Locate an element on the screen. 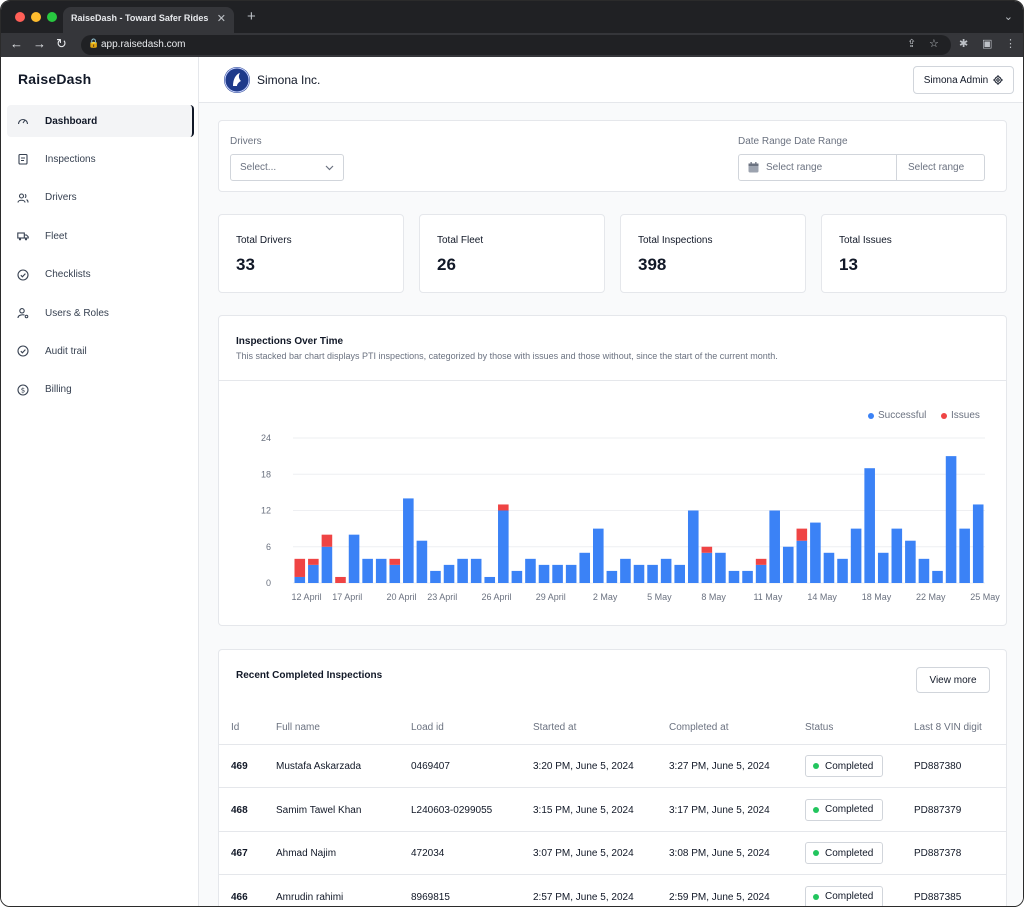 This screenshot has width=1024, height=907. admin-menu-button: Simona Admin is located at coordinates (963, 80).